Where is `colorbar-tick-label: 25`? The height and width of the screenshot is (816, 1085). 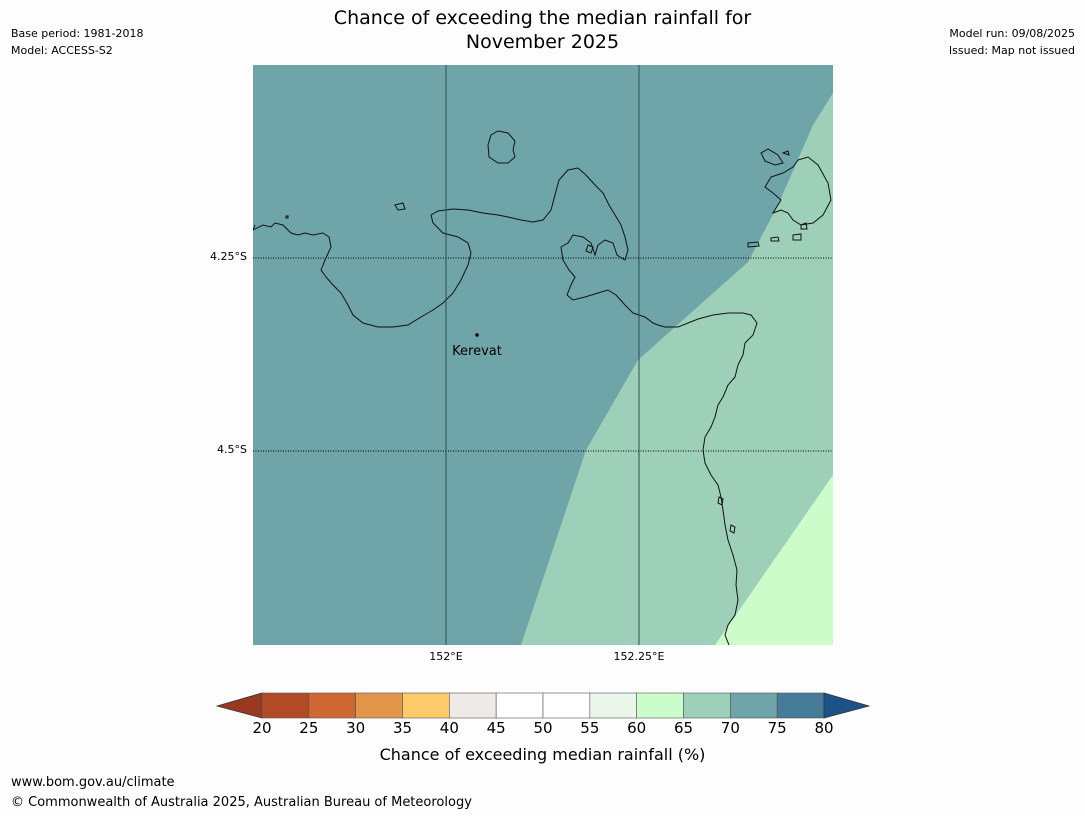
colorbar-tick-label: 25 is located at coordinates (309, 728).